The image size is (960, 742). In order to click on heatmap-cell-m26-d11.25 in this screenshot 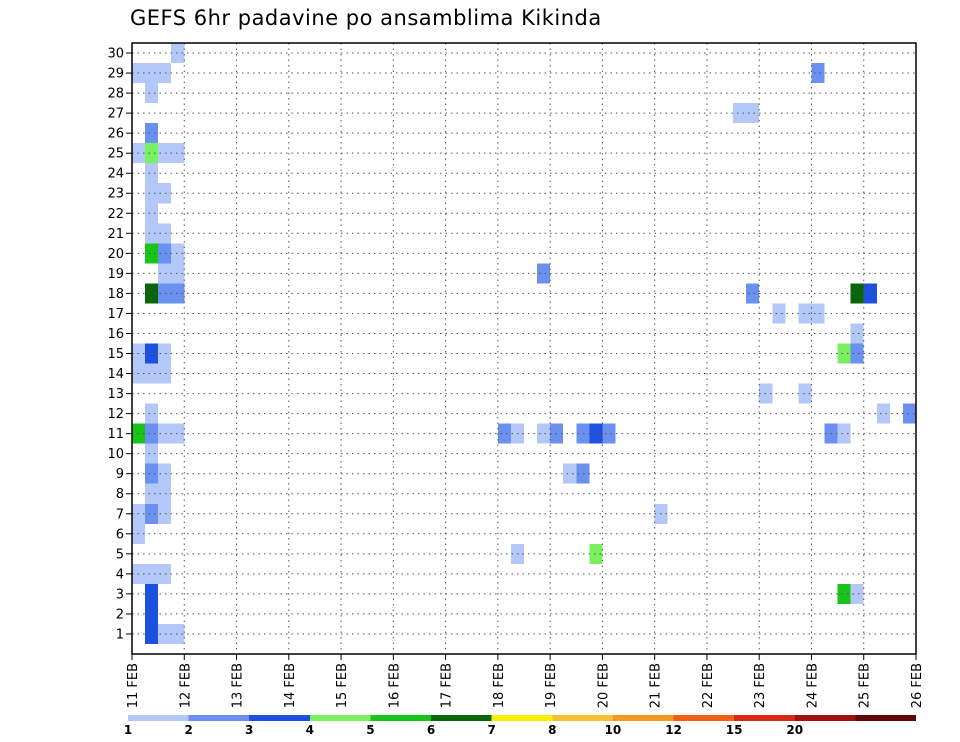, I will do `click(152, 133)`.